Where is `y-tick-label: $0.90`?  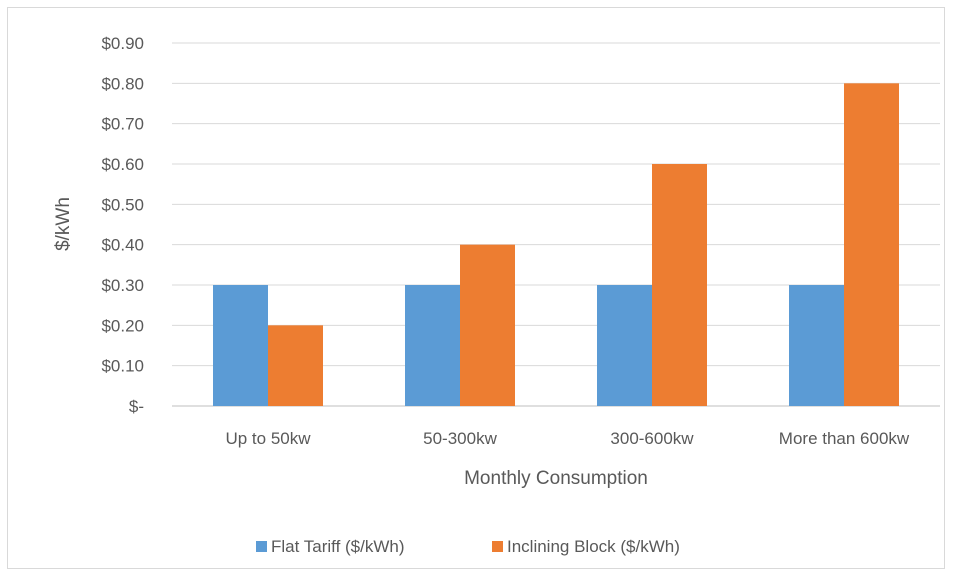 y-tick-label: $0.90 is located at coordinates (122, 43).